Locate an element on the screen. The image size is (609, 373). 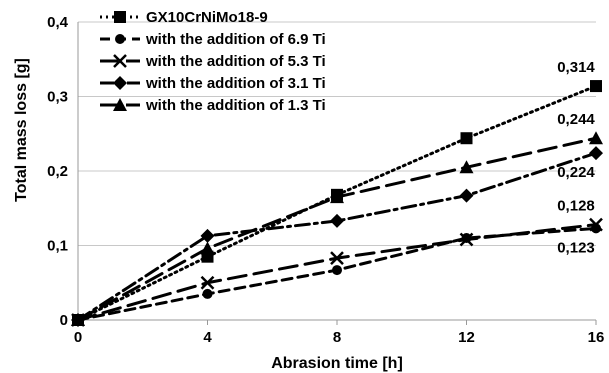
legend-label: GX10CrNiMo18-9 is located at coordinates (207, 17).